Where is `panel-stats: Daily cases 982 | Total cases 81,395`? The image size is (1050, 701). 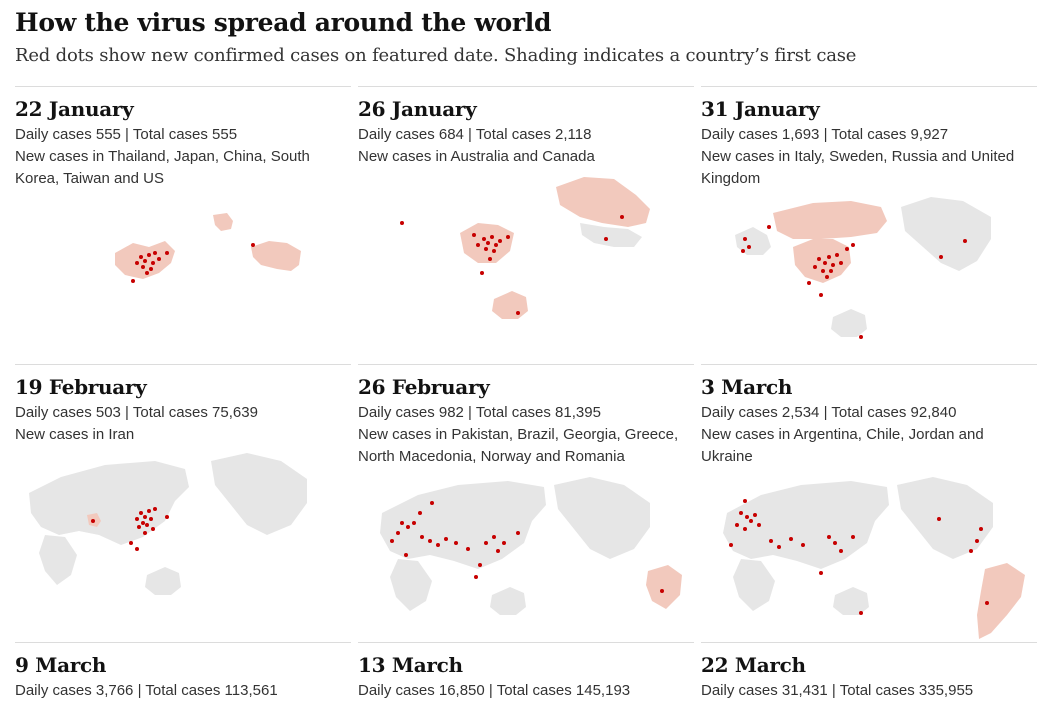
panel-stats: Daily cases 982 | Total cases 81,395 is located at coordinates (479, 412).